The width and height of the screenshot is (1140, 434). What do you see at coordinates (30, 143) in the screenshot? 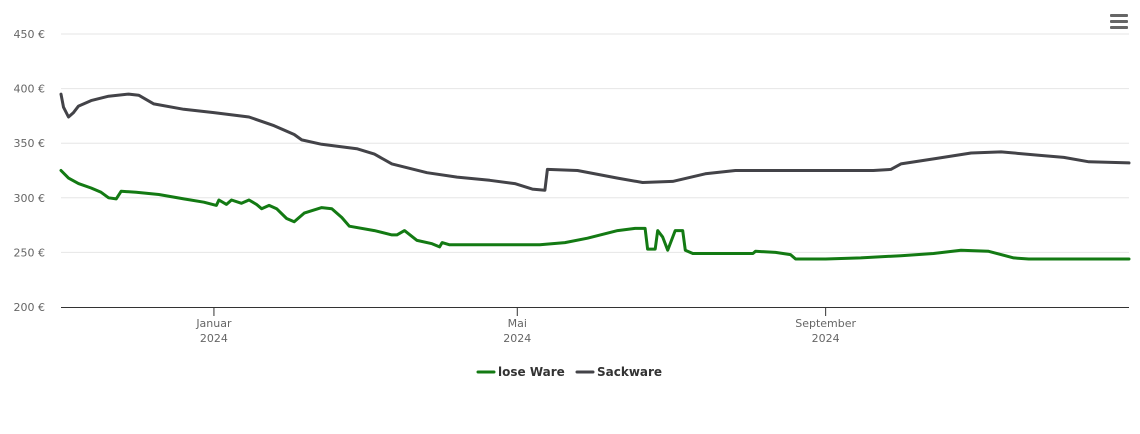
I see `y-tick-label: 350 €` at bounding box center [30, 143].